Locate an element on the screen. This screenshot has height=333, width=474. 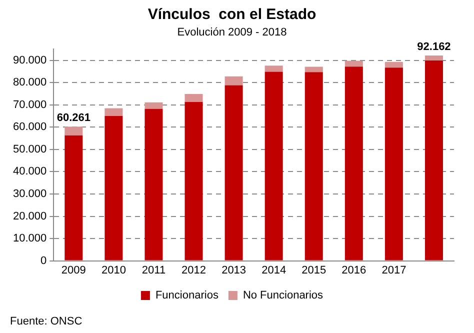
y-tick-label: 60.000 is located at coordinates (29, 127).